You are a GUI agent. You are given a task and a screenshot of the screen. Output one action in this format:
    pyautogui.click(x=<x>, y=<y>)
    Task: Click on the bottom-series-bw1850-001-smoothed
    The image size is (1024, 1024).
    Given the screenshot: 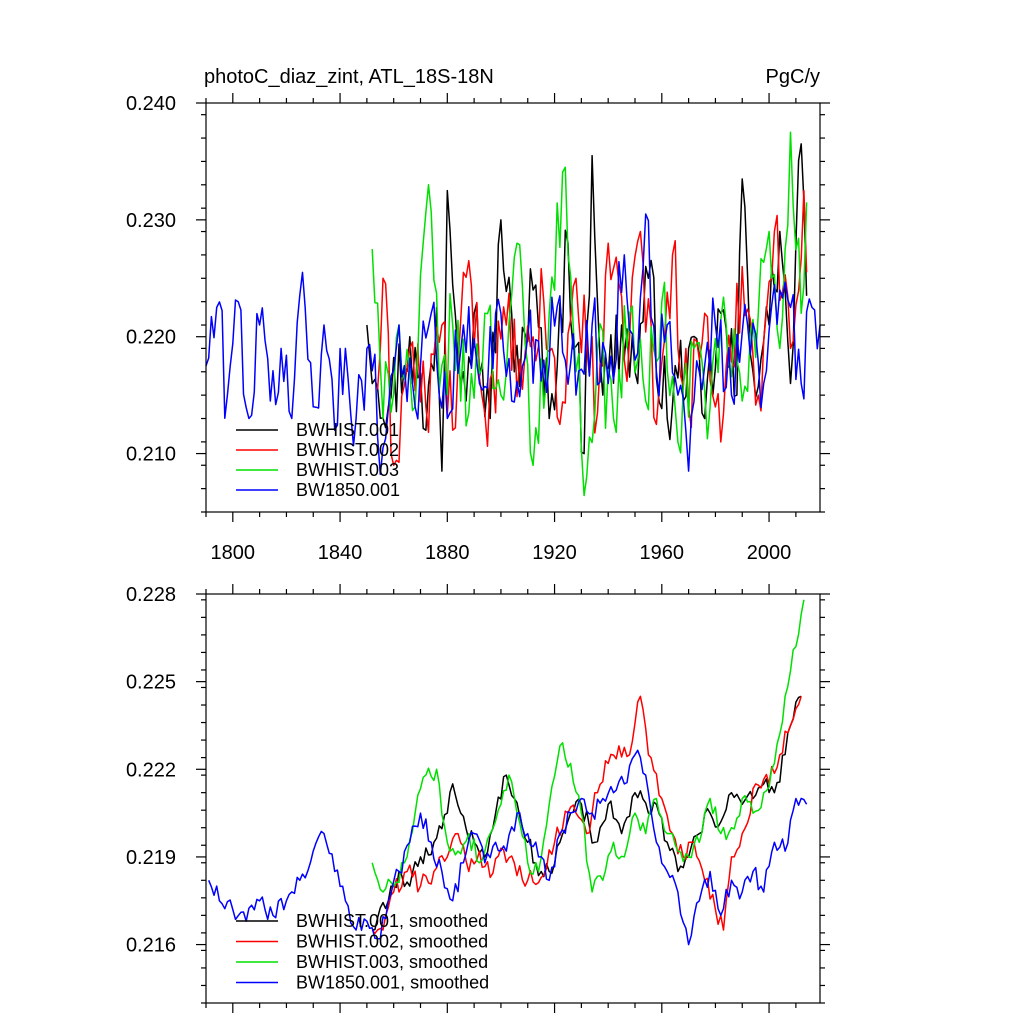 What is the action you would take?
    pyautogui.click(x=508, y=847)
    